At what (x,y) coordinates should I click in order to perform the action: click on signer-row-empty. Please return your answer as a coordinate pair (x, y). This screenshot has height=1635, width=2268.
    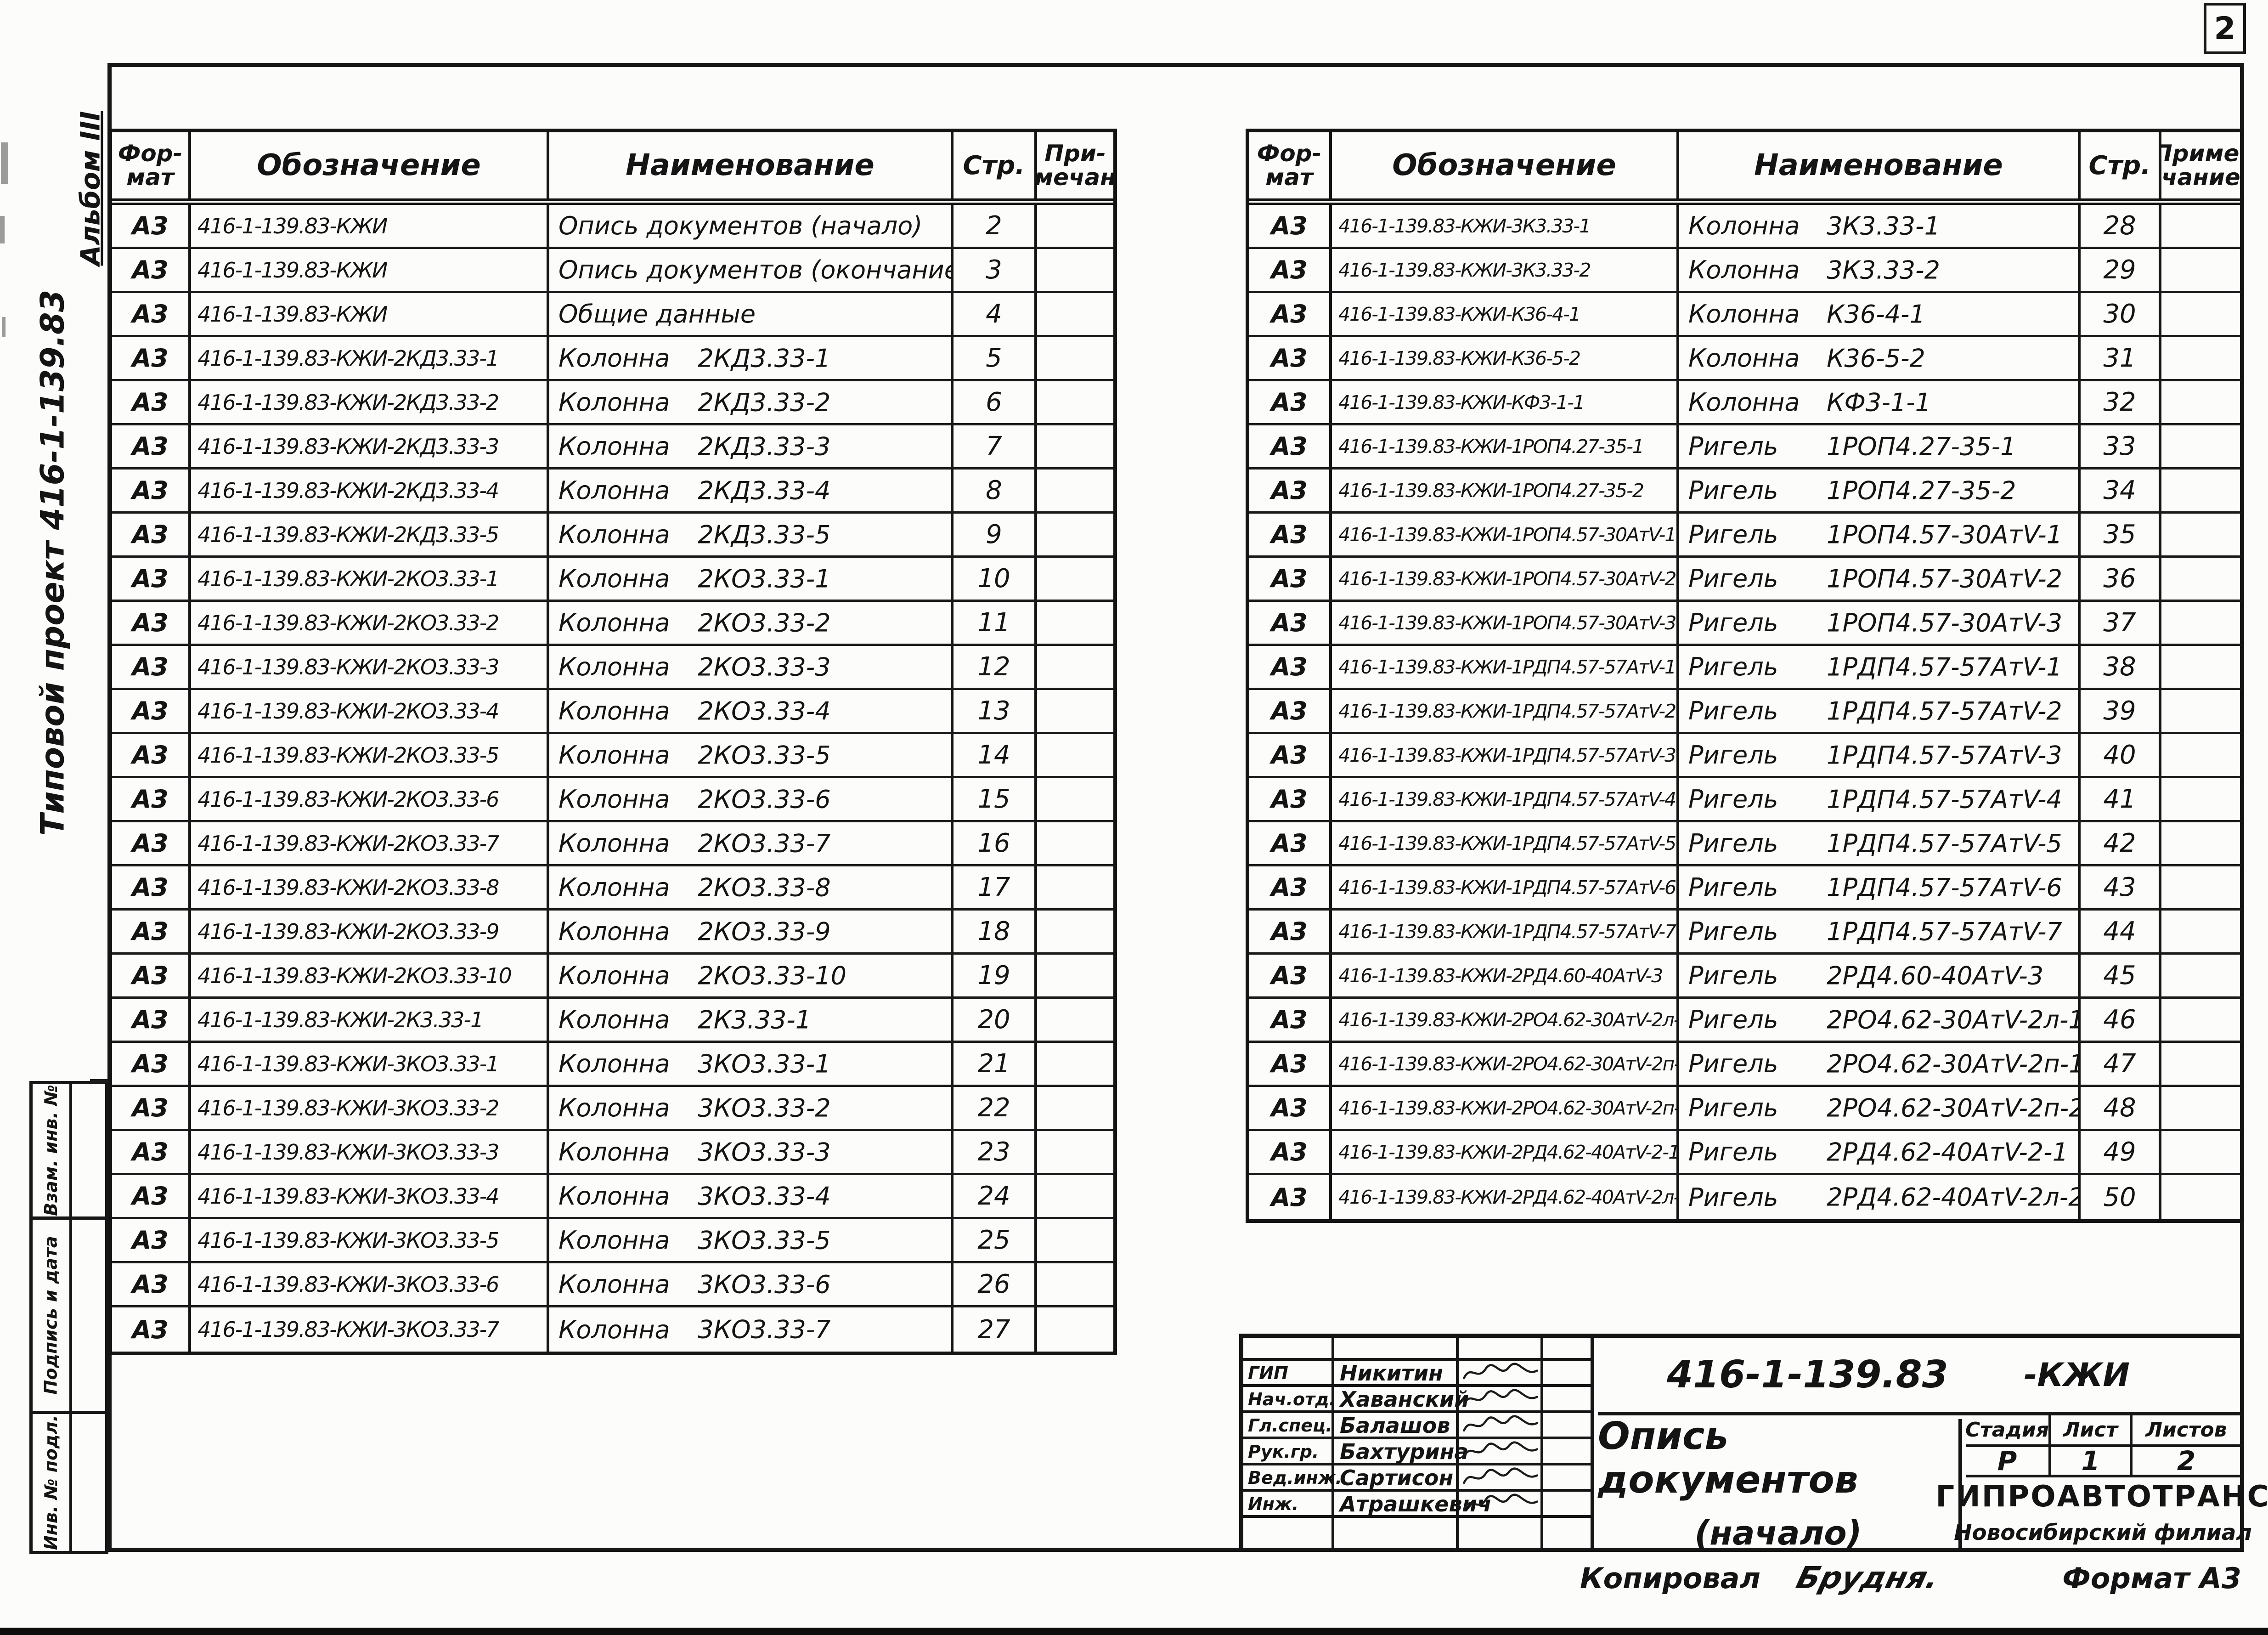
    Looking at the image, I should click on (1417, 1533).